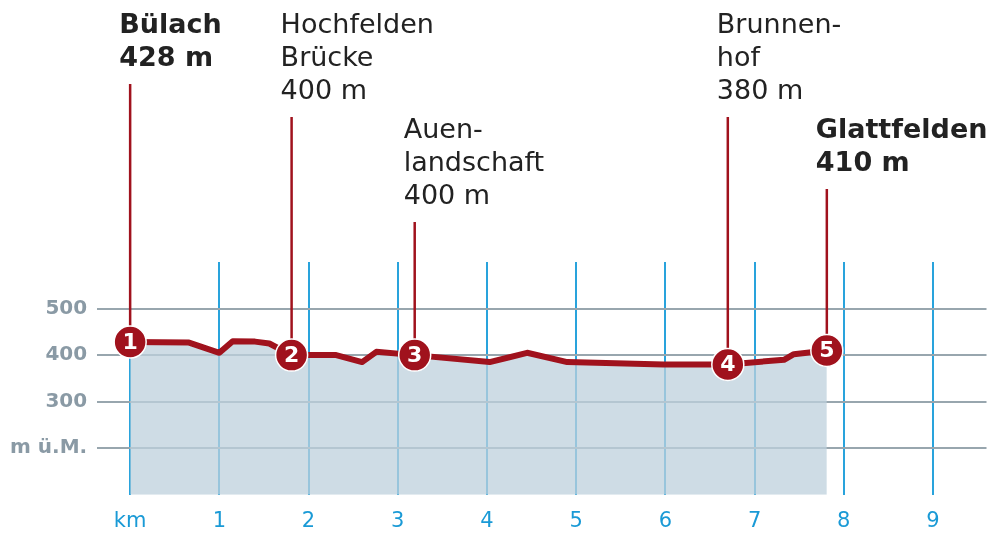 Image resolution: width=1004 pixels, height=556 pixels. Describe the element at coordinates (415, 354) in the screenshot. I see `annotation: 3` at that location.